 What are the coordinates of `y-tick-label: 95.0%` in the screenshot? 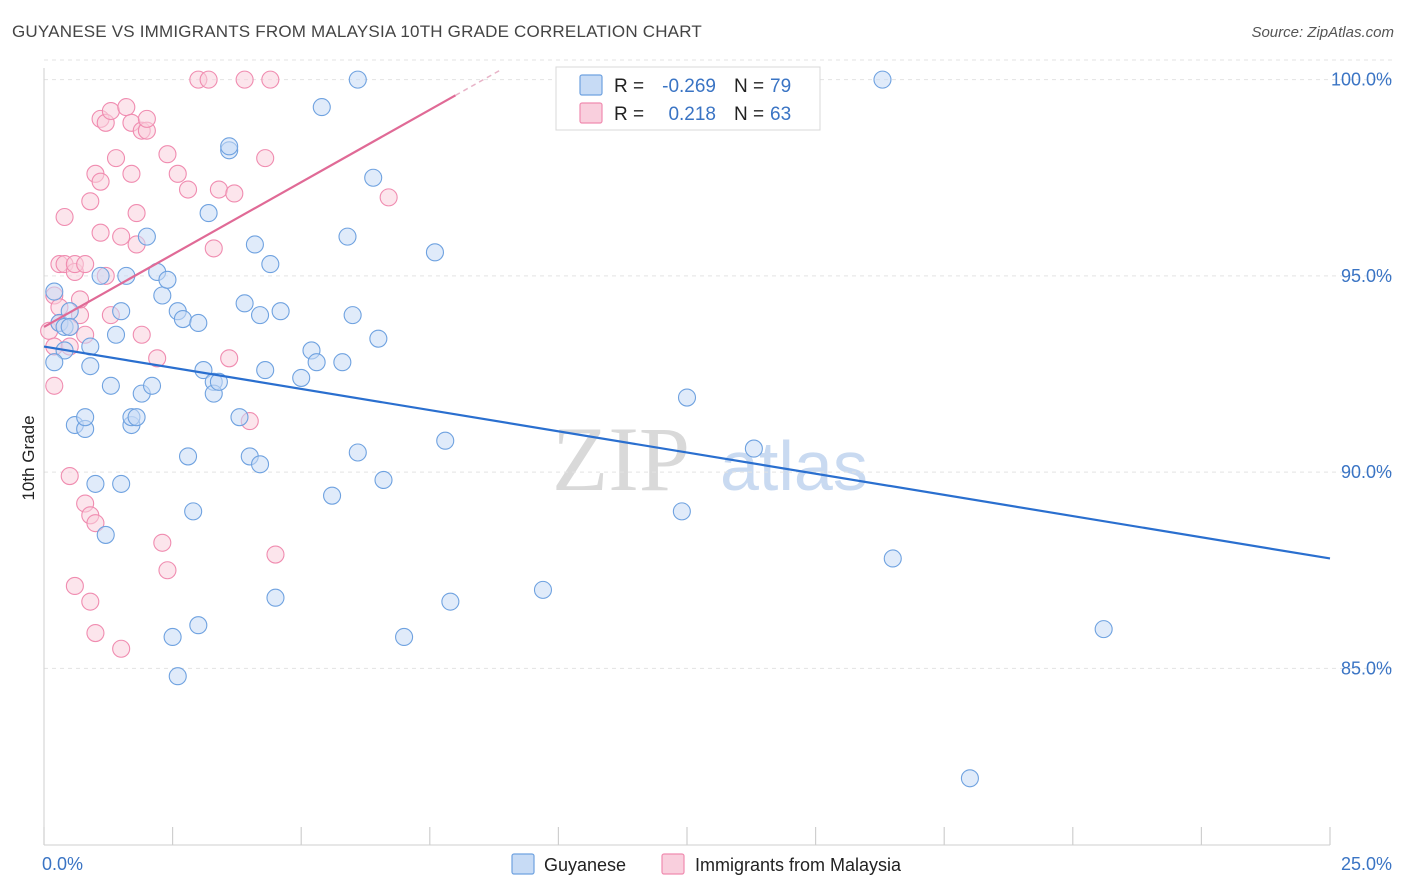 It's located at (1366, 276).